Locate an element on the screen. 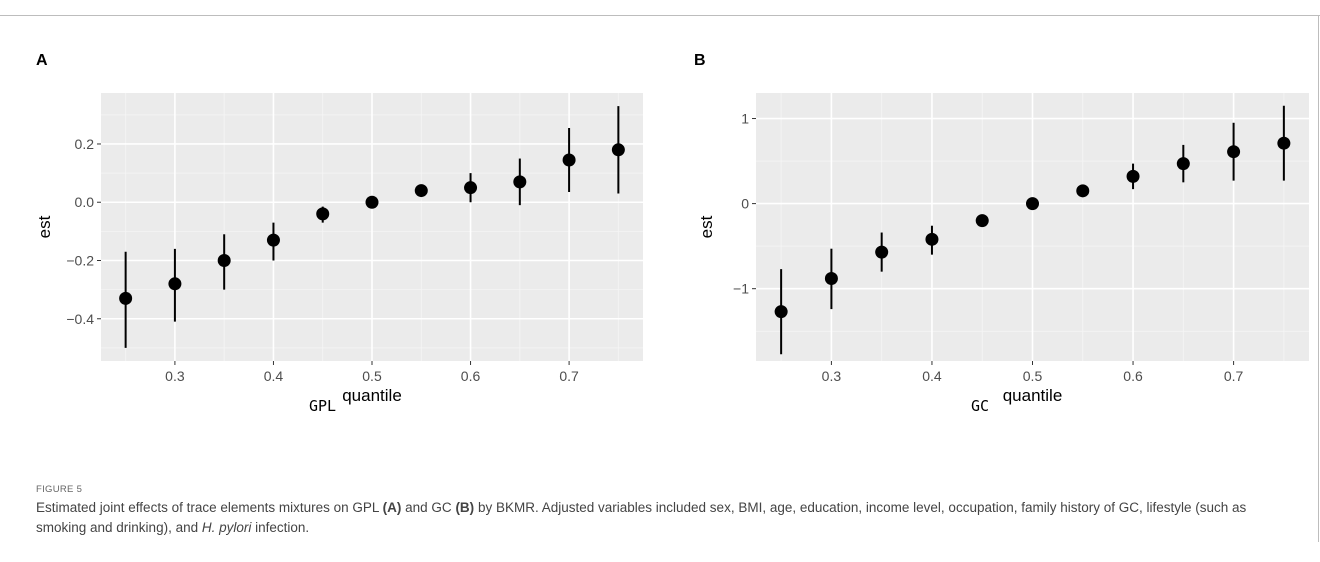  panel-letter-b: B is located at coordinates (700, 60).